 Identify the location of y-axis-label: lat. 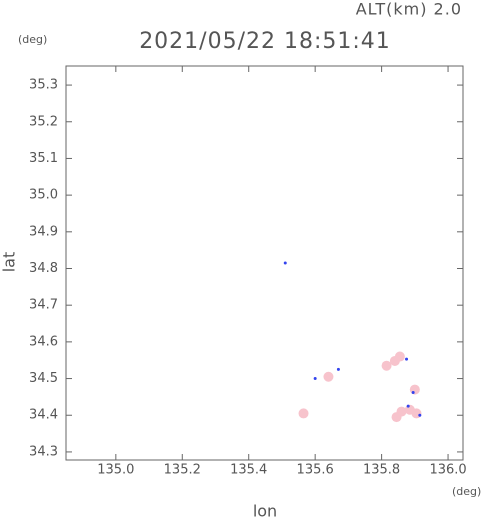
(9, 262).